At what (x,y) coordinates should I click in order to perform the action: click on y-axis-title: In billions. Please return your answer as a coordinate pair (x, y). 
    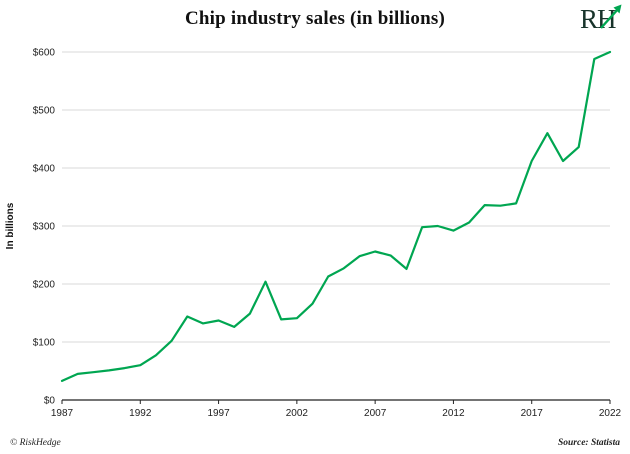
    Looking at the image, I should click on (10, 225).